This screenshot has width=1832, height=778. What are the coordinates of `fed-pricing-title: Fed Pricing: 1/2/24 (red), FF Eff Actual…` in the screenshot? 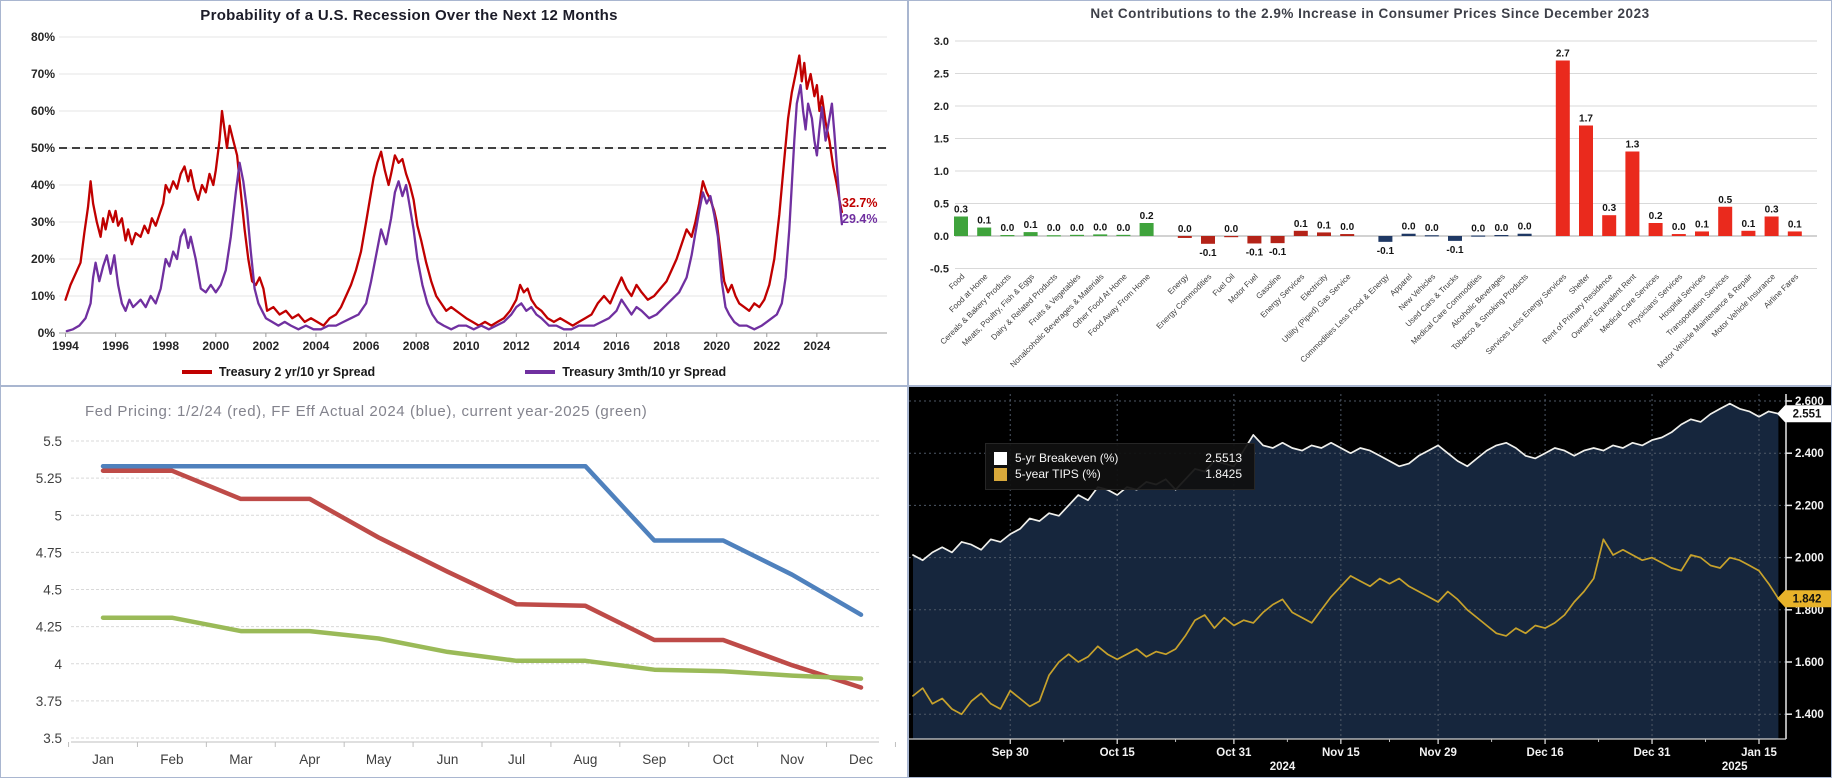 It's located at (366, 411).